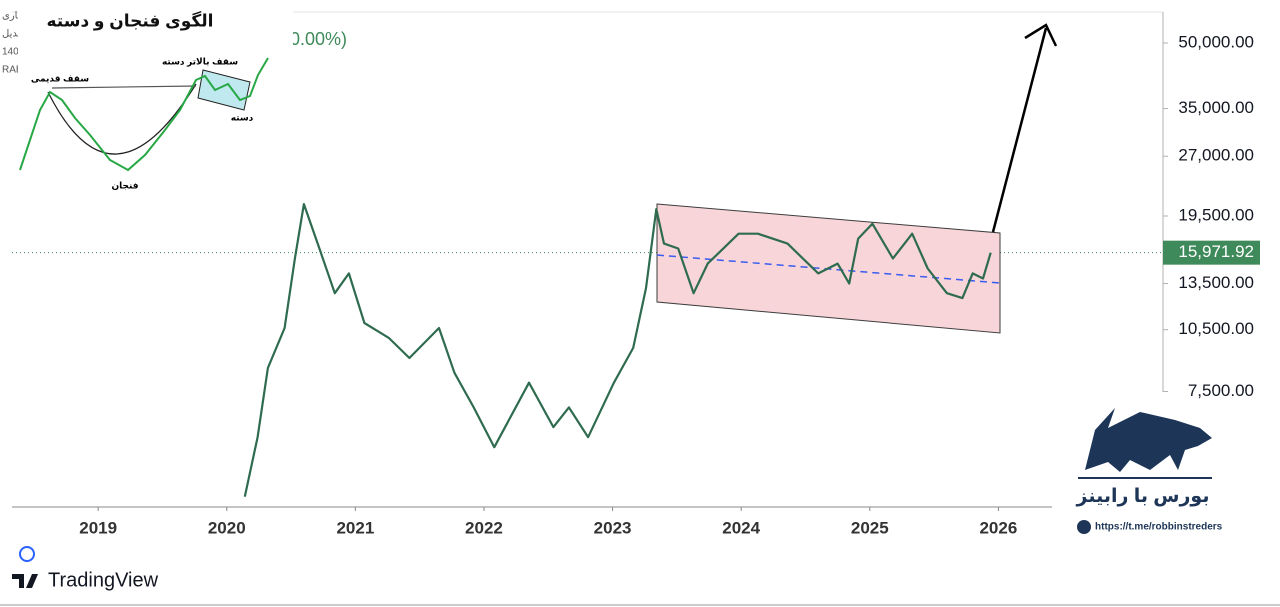  I want to click on x-tick-label: 2022, so click(484, 527).